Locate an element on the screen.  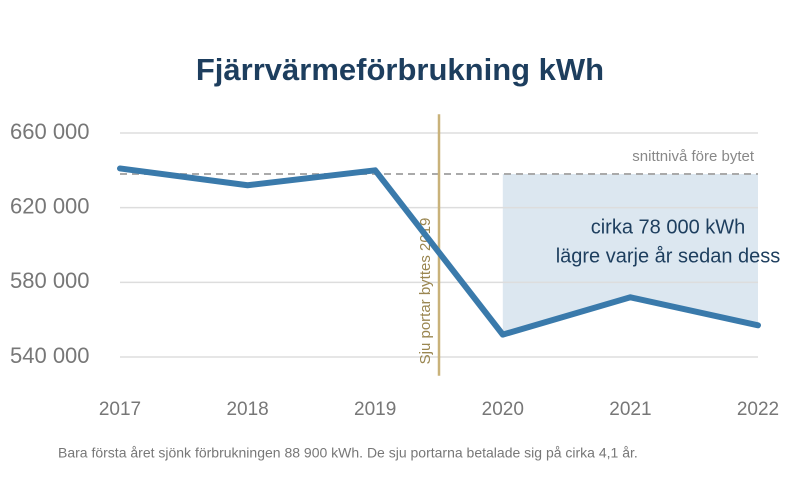
annotation: cirka 78 000 kWh is located at coordinates (668, 227).